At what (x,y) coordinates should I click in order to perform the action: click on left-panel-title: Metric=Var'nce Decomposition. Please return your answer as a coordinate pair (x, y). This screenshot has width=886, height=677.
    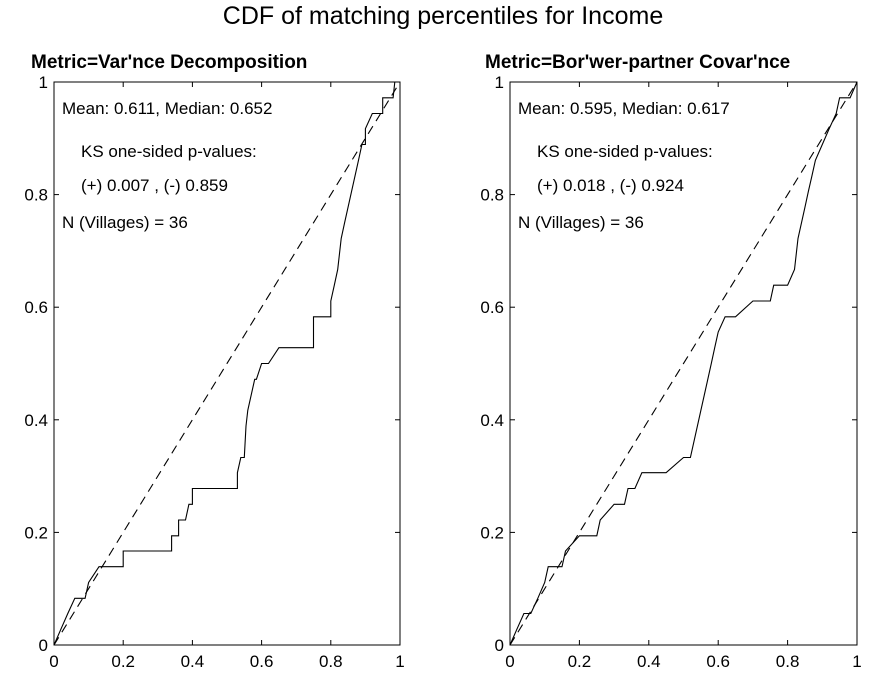
    Looking at the image, I should click on (169, 62).